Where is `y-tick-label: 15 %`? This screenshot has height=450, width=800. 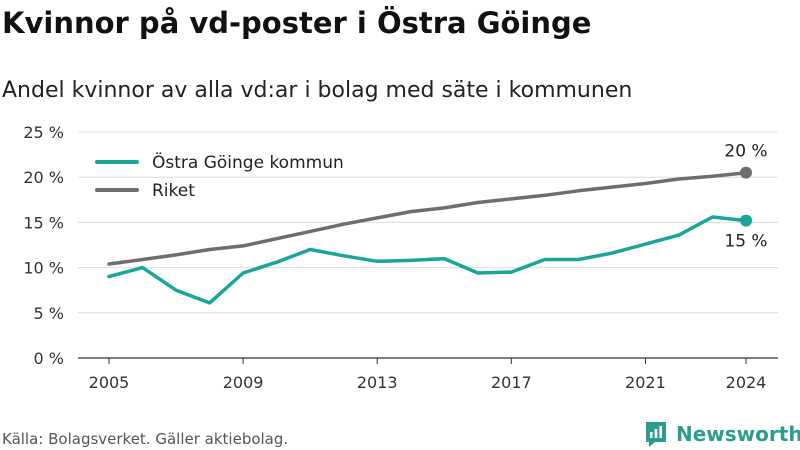 y-tick-label: 15 % is located at coordinates (43, 222).